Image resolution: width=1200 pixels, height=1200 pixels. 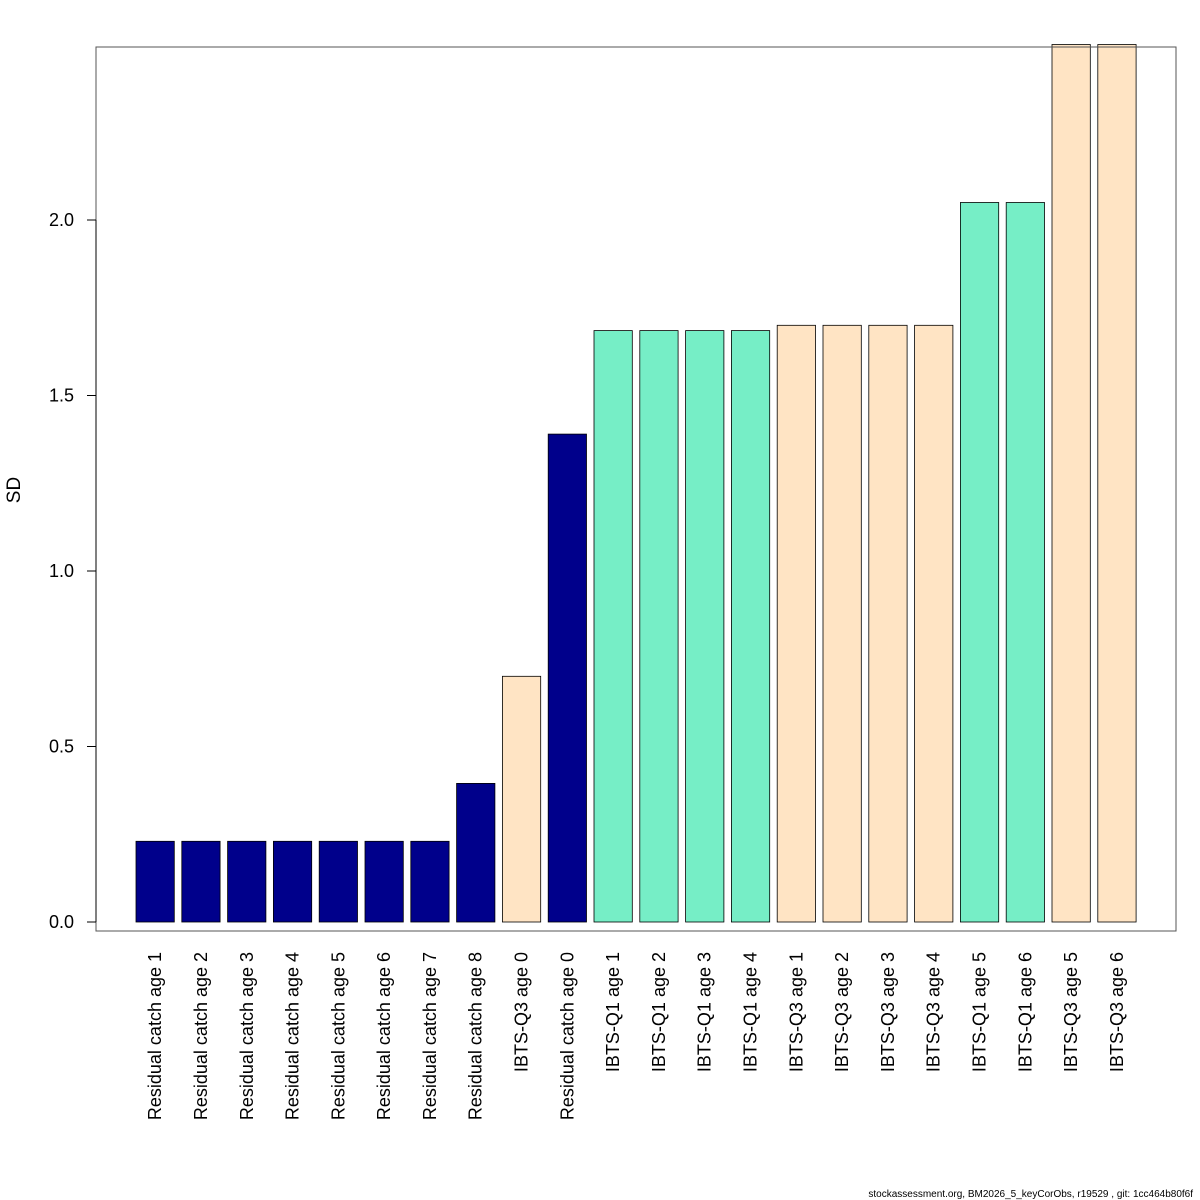 What do you see at coordinates (338, 1036) in the screenshot?
I see `x-tick-label-4: Residual catch age 5` at bounding box center [338, 1036].